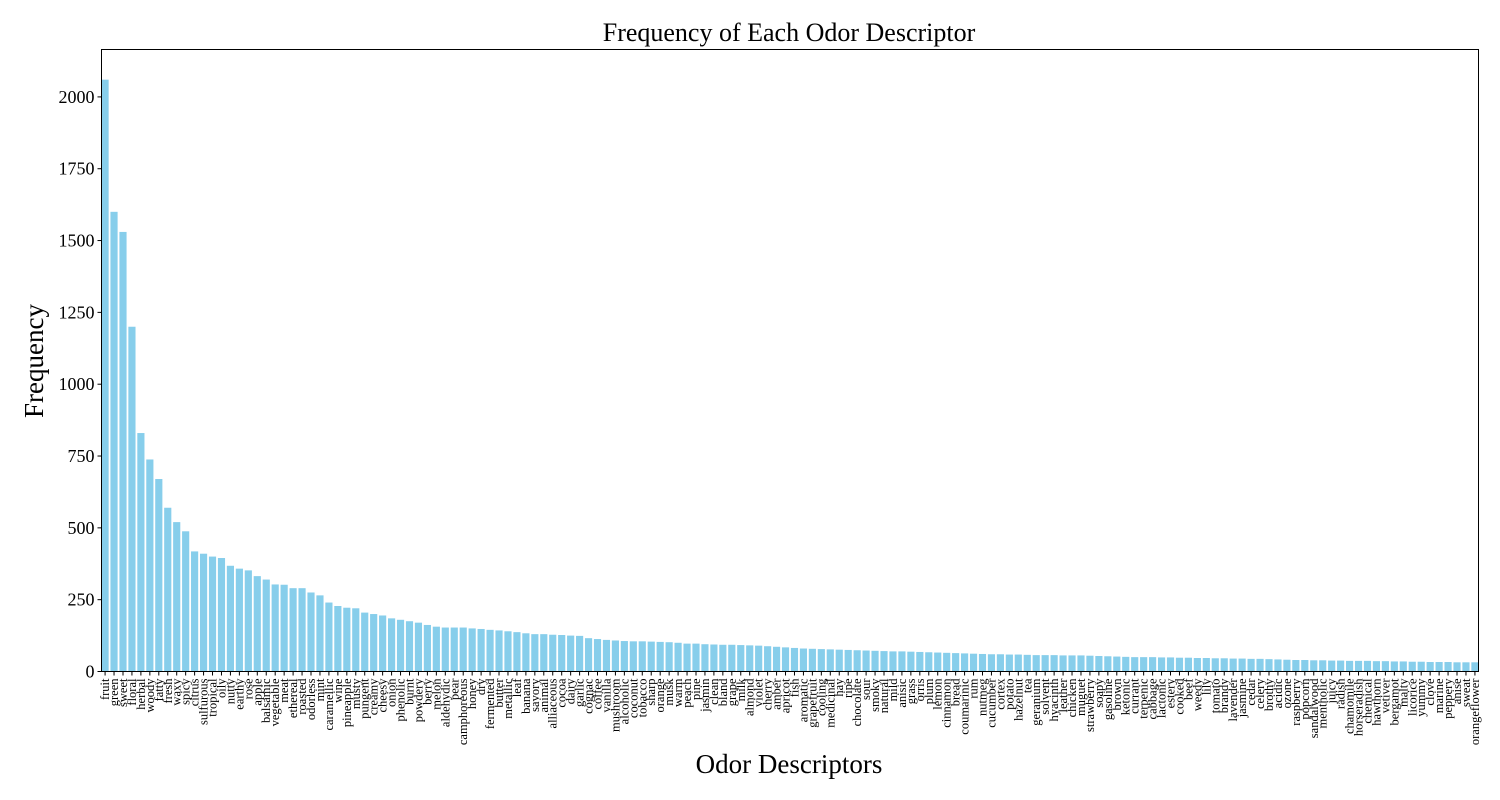  Describe the element at coordinates (168, 589) in the screenshot. I see `bar-fresh` at that location.